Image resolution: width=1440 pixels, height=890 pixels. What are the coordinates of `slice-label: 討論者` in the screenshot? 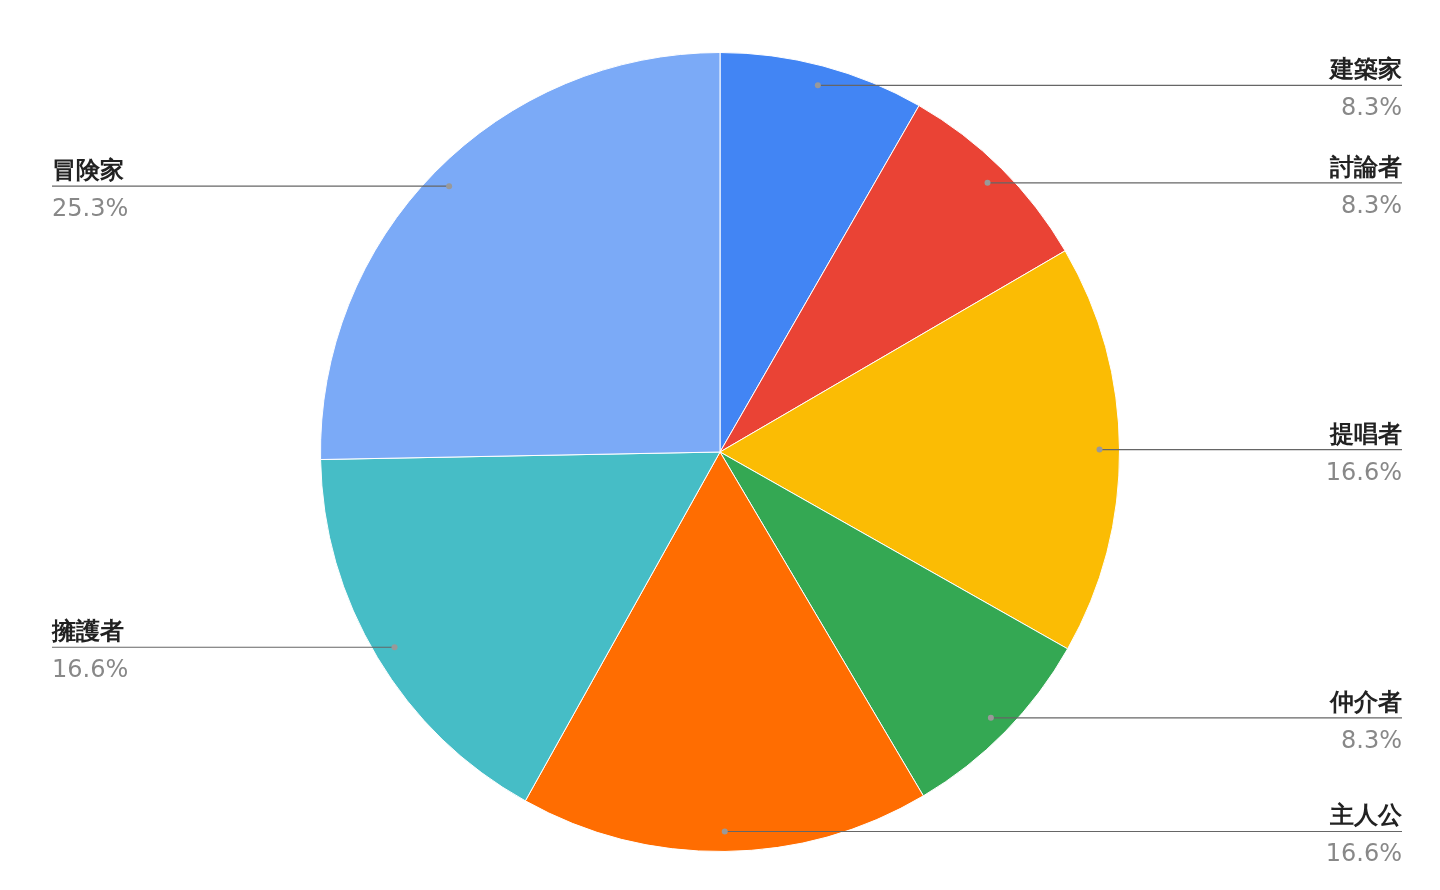 It's located at (1365, 166).